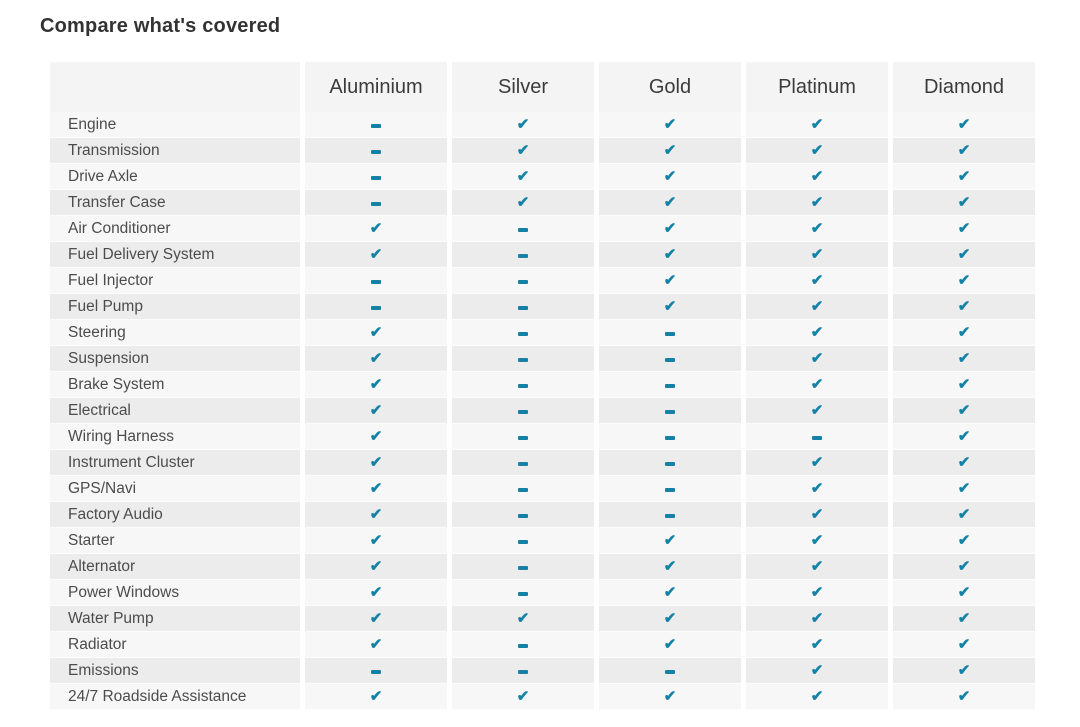  I want to click on header-cell-aluminium: Aluminium, so click(376, 87).